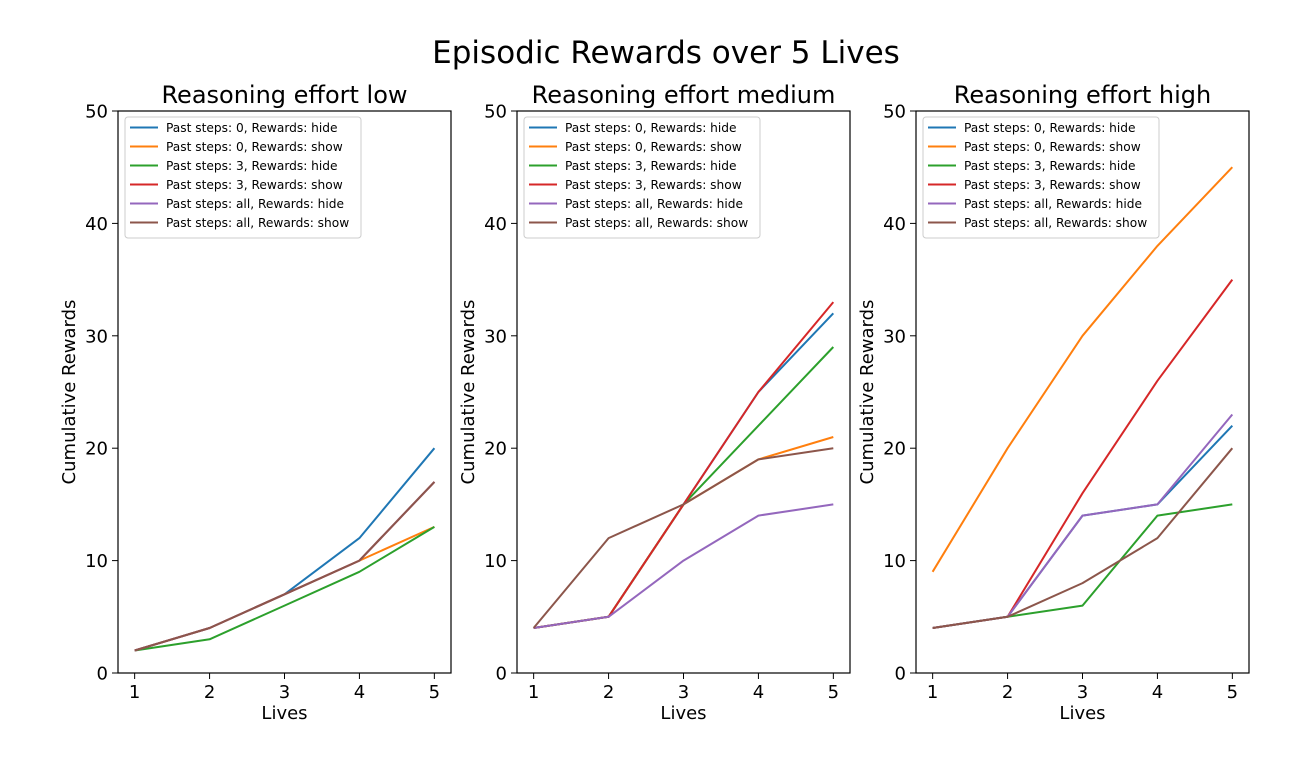 This screenshot has height=758, width=1311. Describe the element at coordinates (1082, 95) in the screenshot. I see `panel-title: Reasoning effort high` at that location.